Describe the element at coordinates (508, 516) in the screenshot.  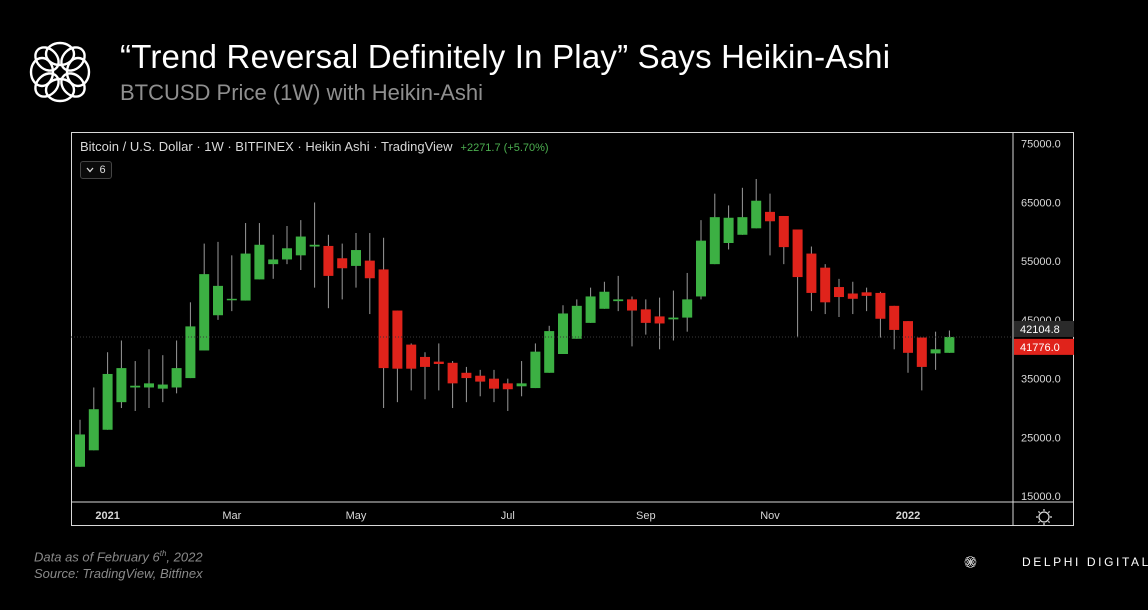
I see `x-tick-label: Jul` at that location.